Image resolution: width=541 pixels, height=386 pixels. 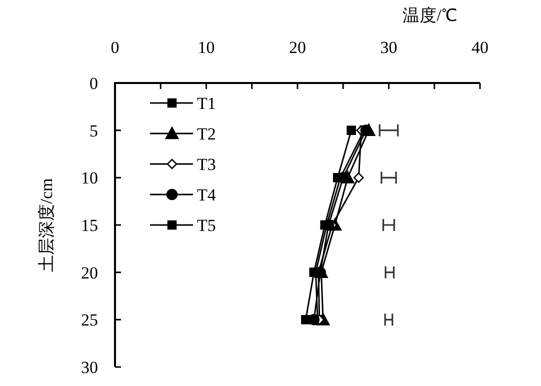 I want to click on y-tick-label: 5, so click(x=94, y=130).